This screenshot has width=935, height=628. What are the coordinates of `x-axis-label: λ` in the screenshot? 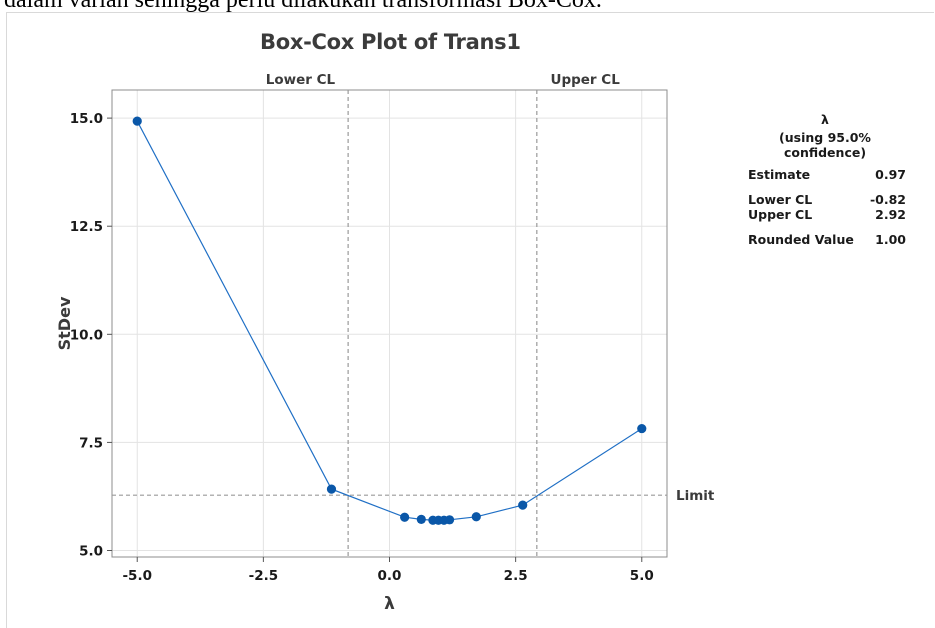 It's located at (389, 604).